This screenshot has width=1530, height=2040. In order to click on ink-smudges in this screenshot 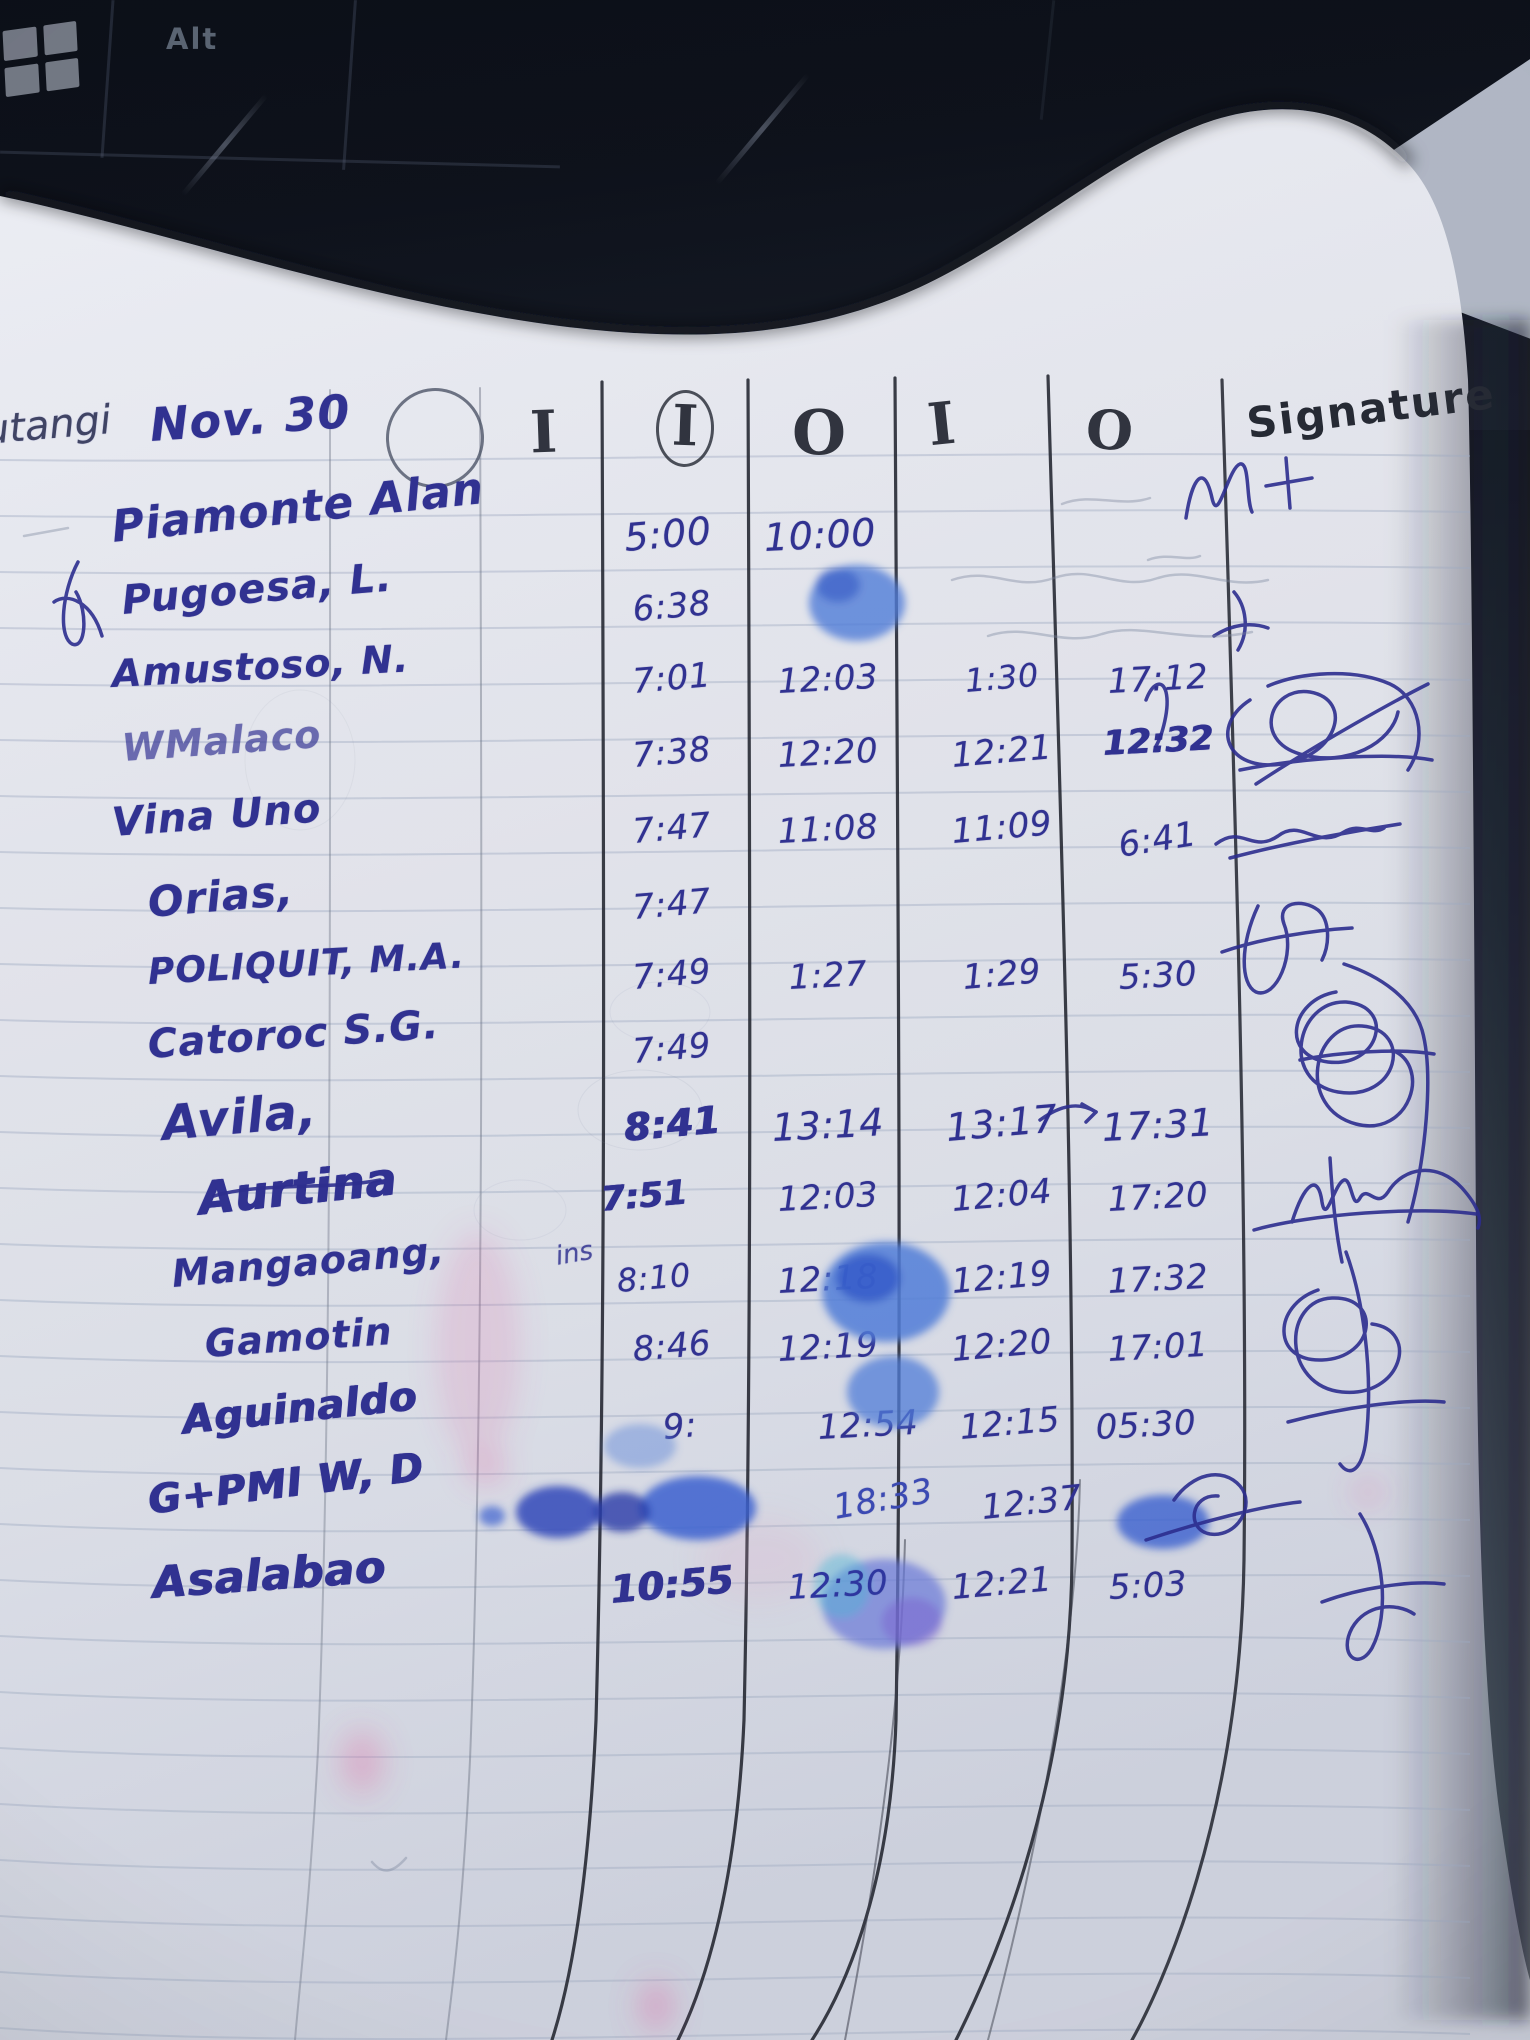, I will do `click(844, 1395)`.